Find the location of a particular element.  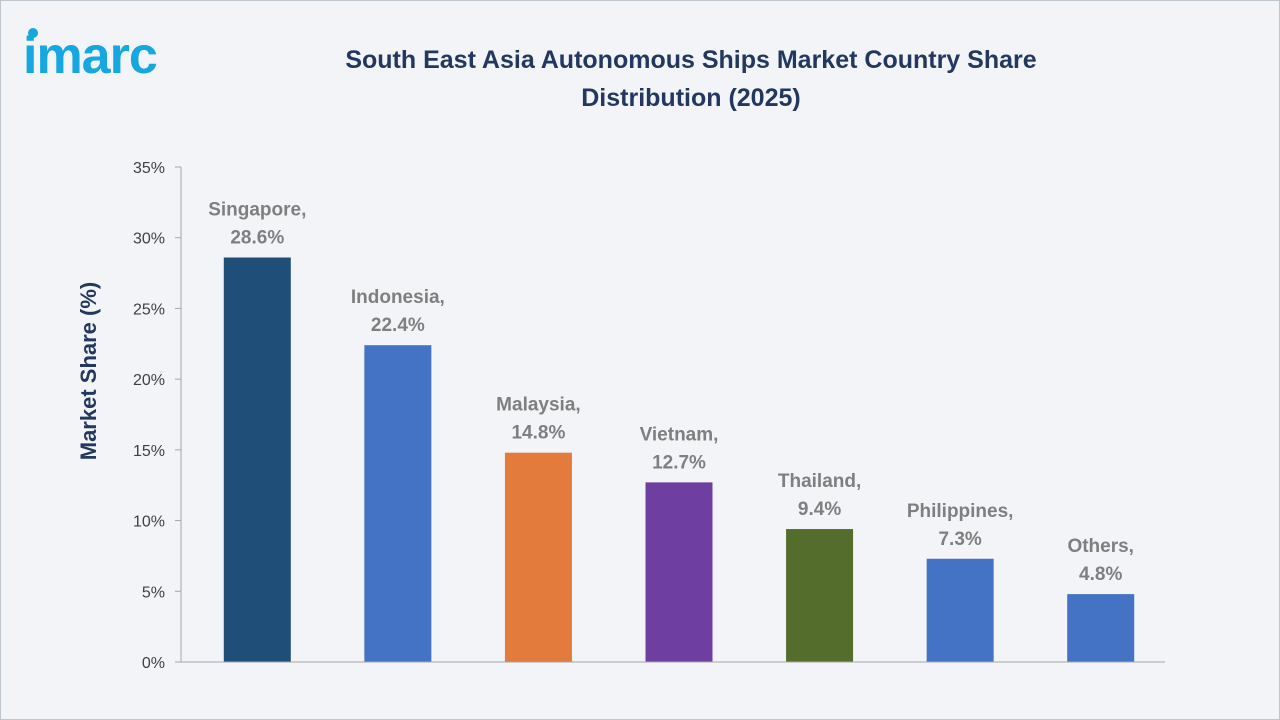

bar-philippines is located at coordinates (960, 610).